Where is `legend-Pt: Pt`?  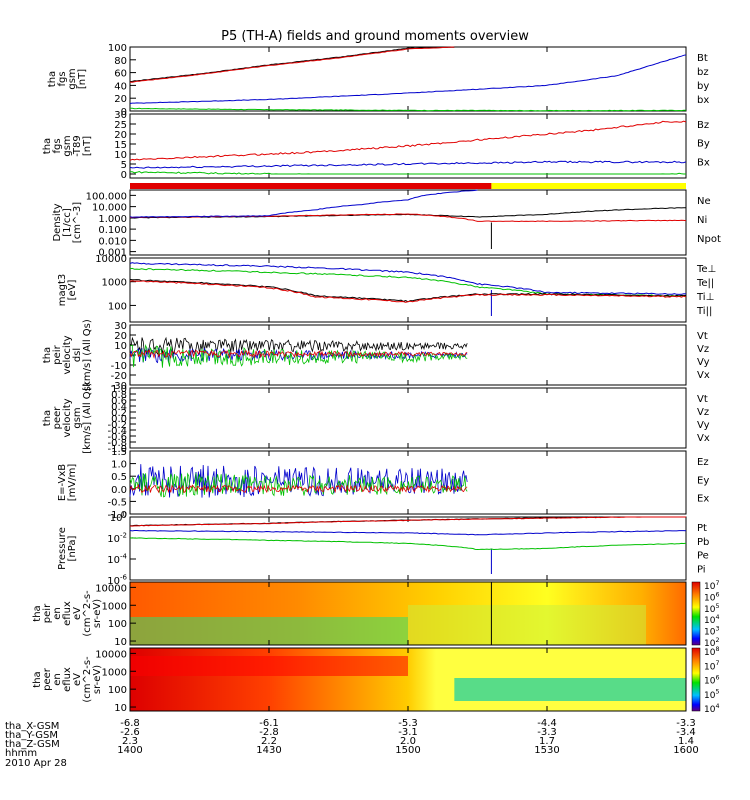
legend-Pt: Pt is located at coordinates (702, 528).